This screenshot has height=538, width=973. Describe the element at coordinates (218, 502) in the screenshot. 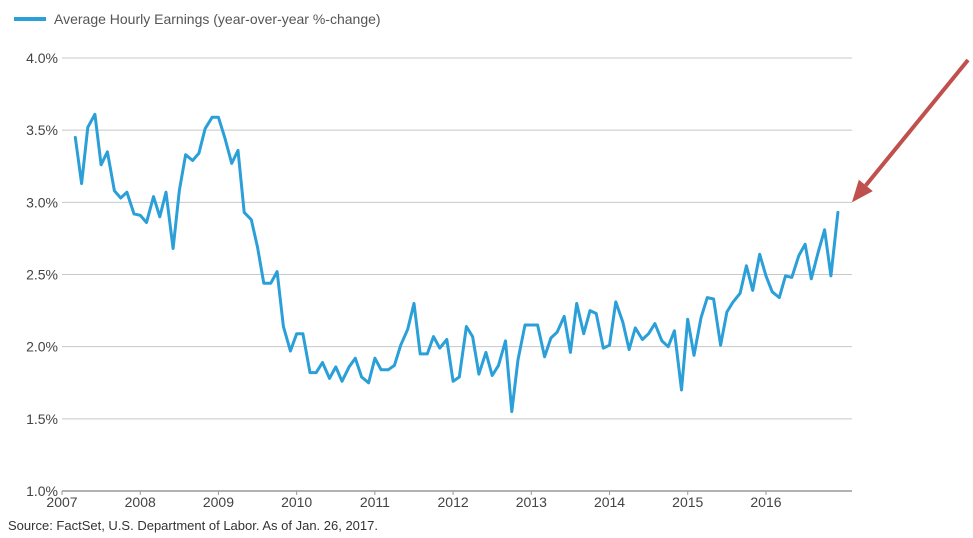

I see `x-tick-label: 2009` at that location.